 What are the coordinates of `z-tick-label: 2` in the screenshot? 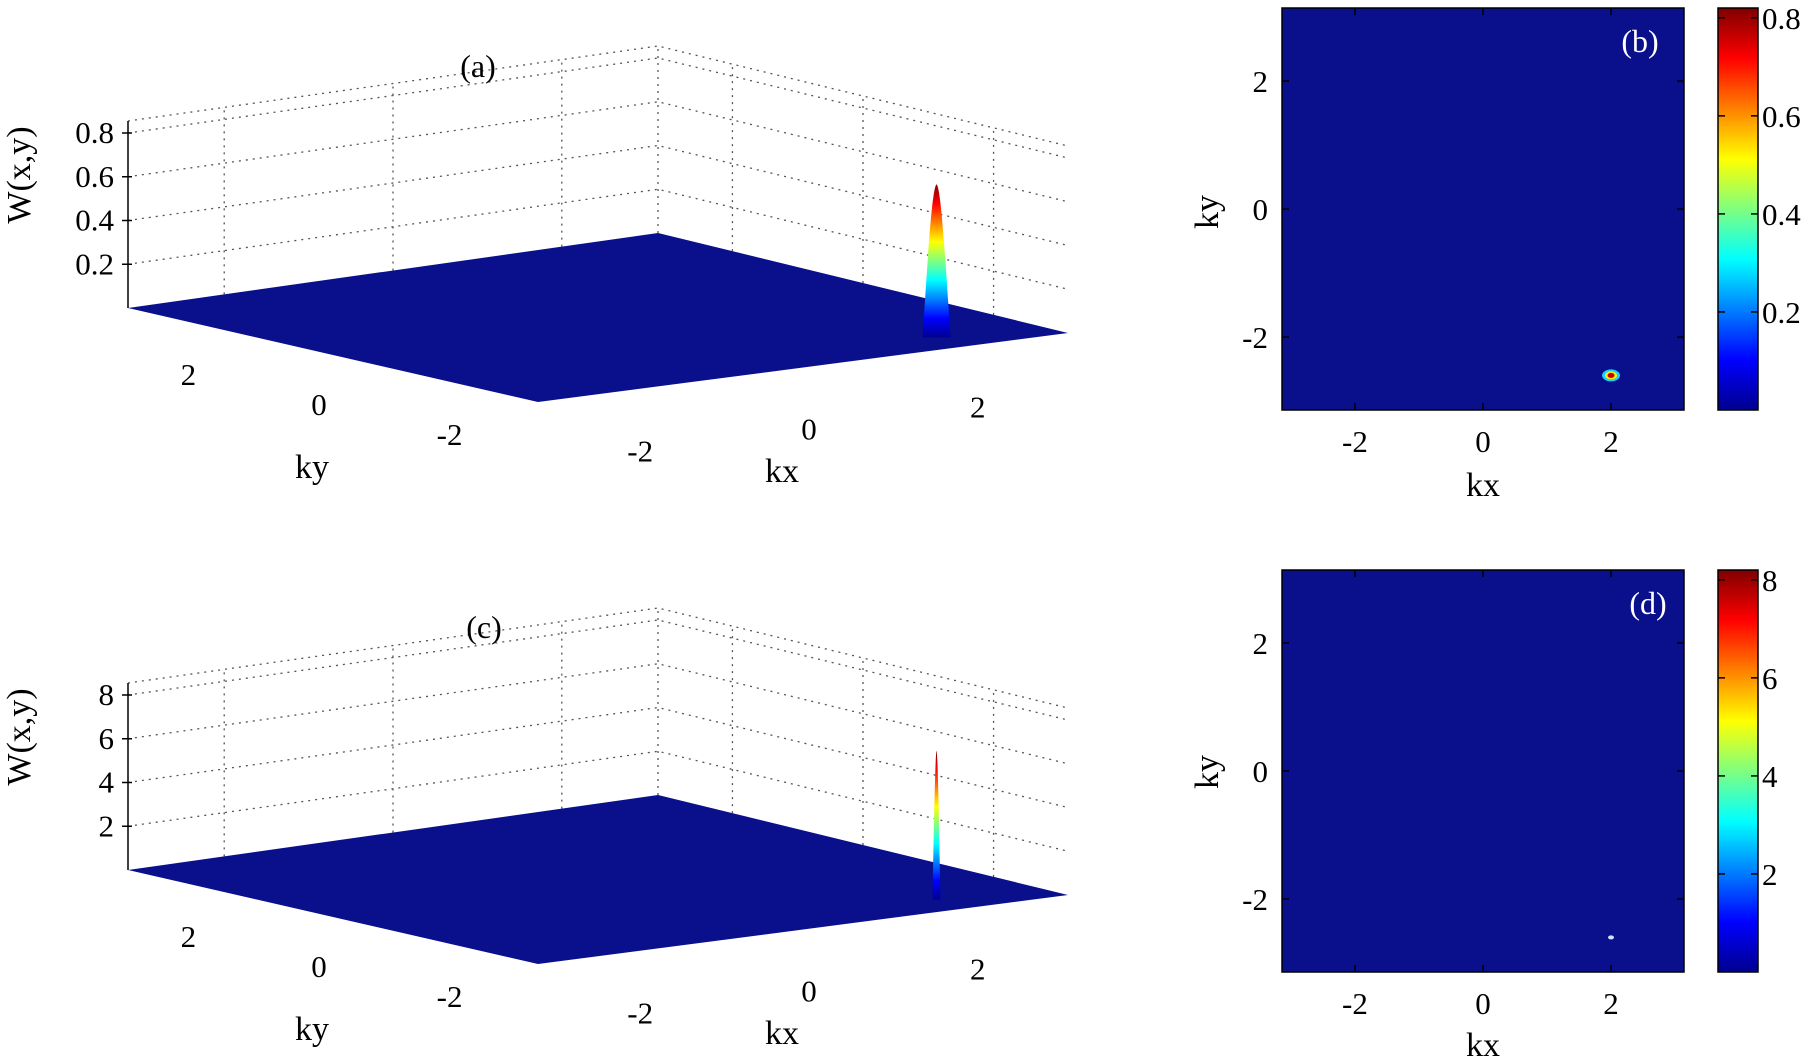 It's located at (107, 825).